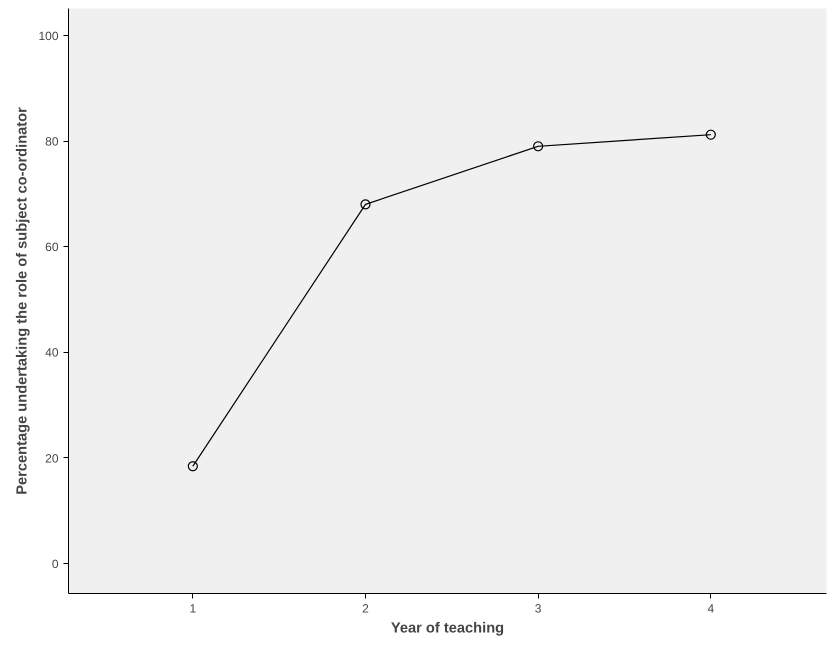 The height and width of the screenshot is (651, 828). I want to click on y-axis-title: Percentage undertaking the role of subject co-ordinator, so click(22, 300).